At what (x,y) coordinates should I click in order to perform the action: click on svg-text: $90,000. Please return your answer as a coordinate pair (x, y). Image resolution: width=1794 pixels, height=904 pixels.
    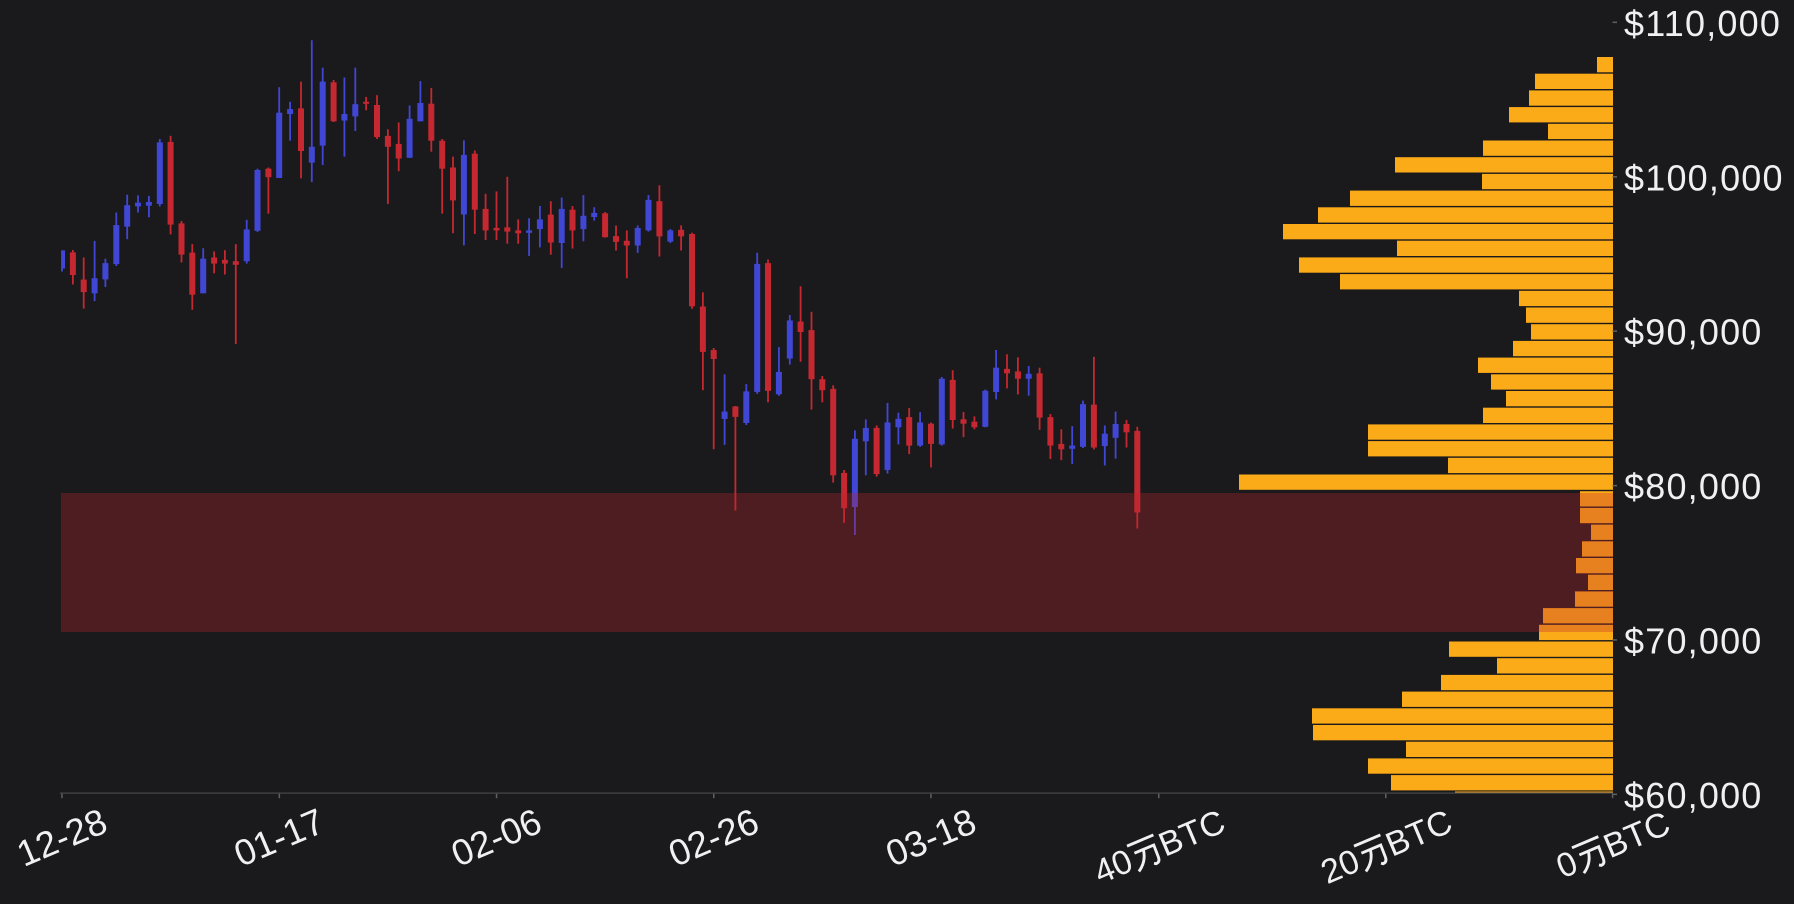
    Looking at the image, I should click on (1693, 332).